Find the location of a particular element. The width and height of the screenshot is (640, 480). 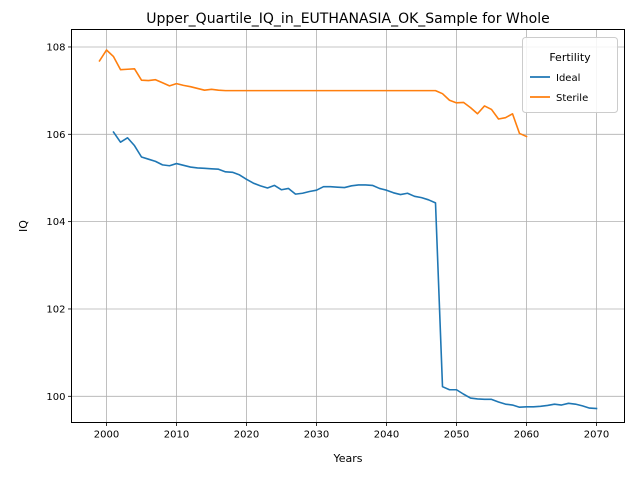

x-tick-label: 2030 is located at coordinates (316, 435).